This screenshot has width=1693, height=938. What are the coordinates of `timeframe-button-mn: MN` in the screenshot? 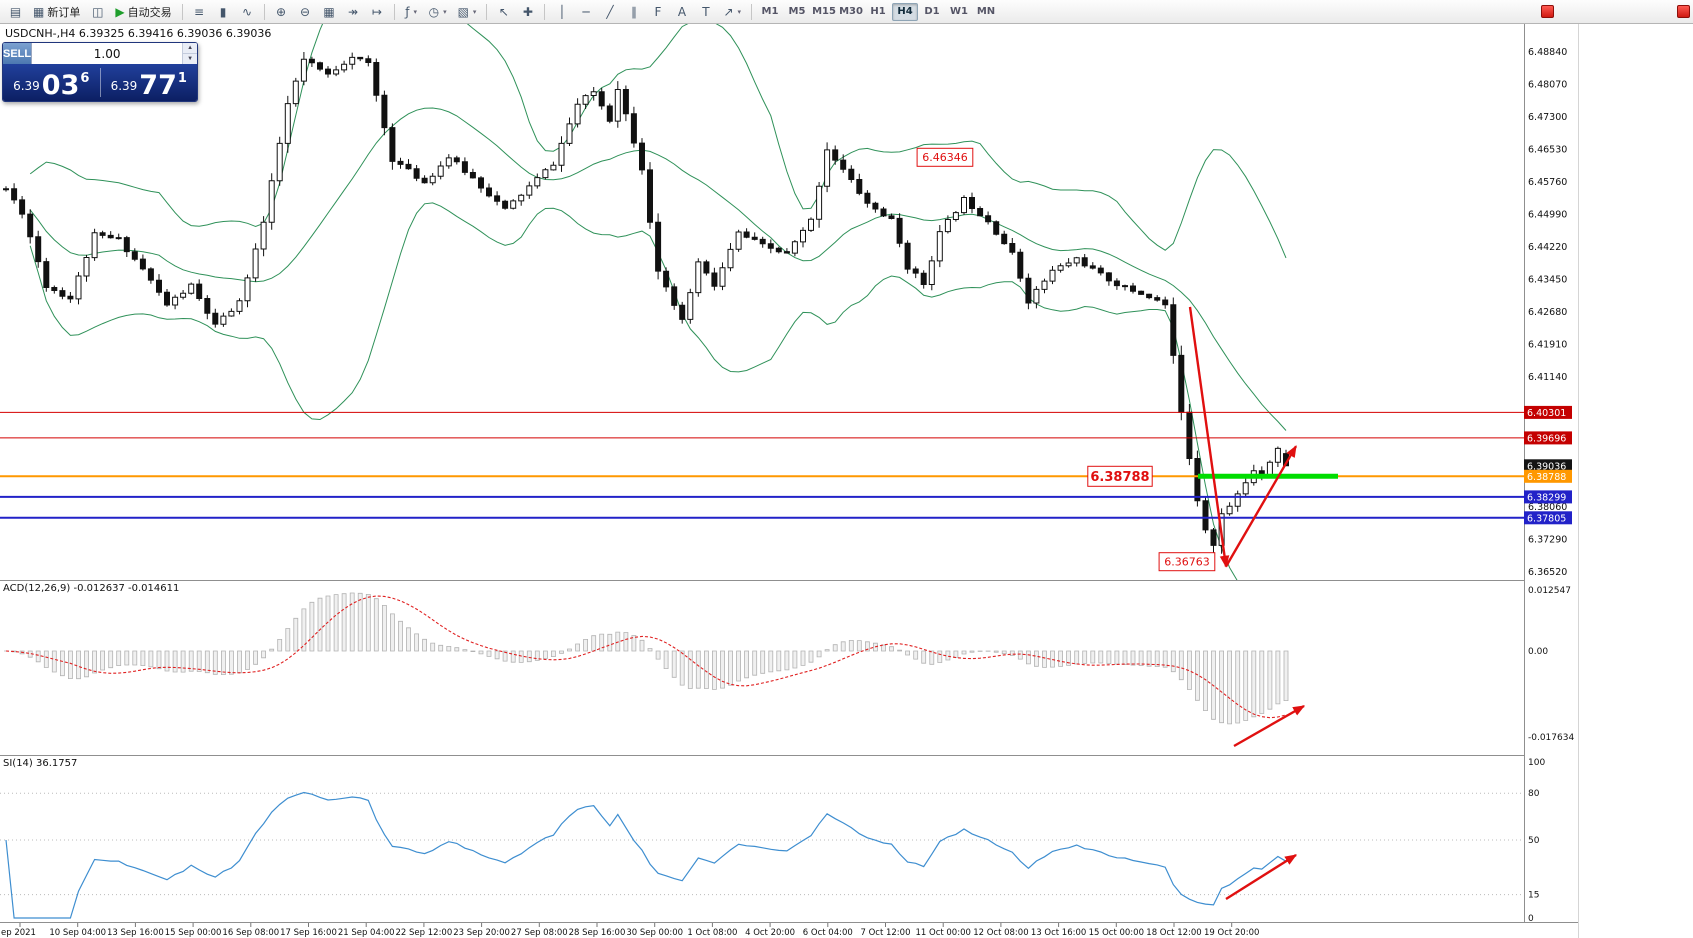 It's located at (986, 11).